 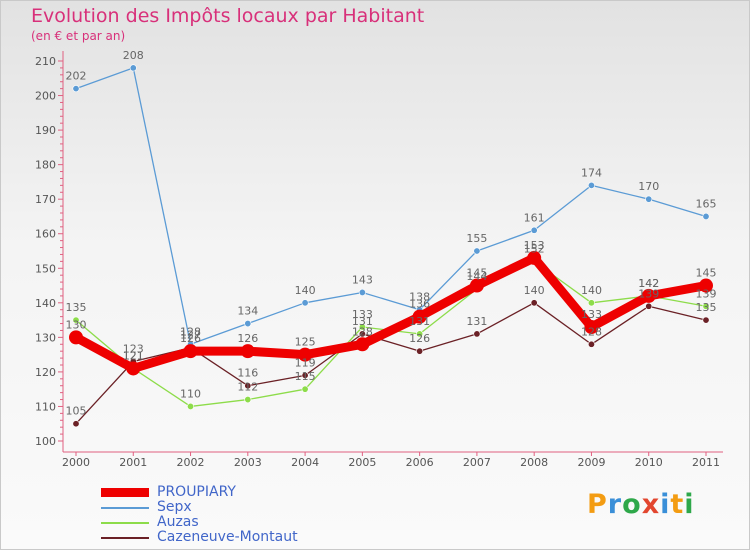 What do you see at coordinates (196, 492) in the screenshot?
I see `legend-label-proupiary: PROUPIARY` at bounding box center [196, 492].